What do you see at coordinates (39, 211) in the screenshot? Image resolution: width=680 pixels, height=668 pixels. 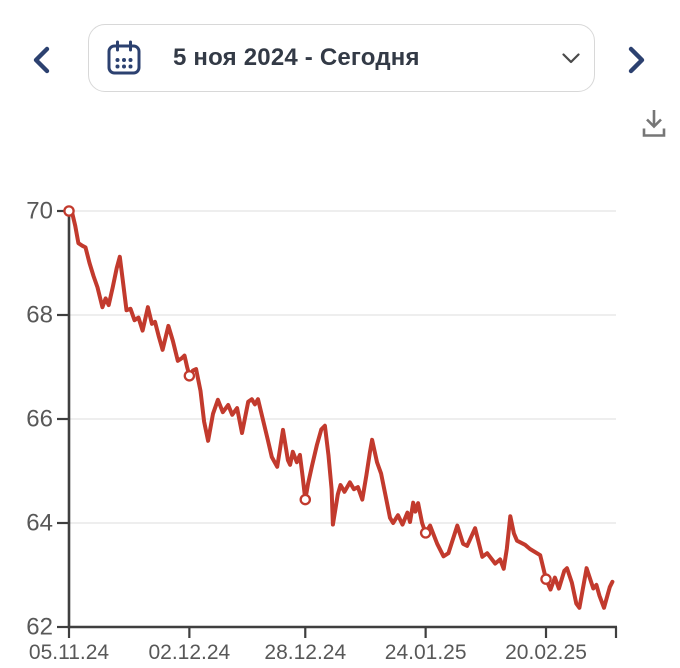 I see `y-axis-label: 70` at bounding box center [39, 211].